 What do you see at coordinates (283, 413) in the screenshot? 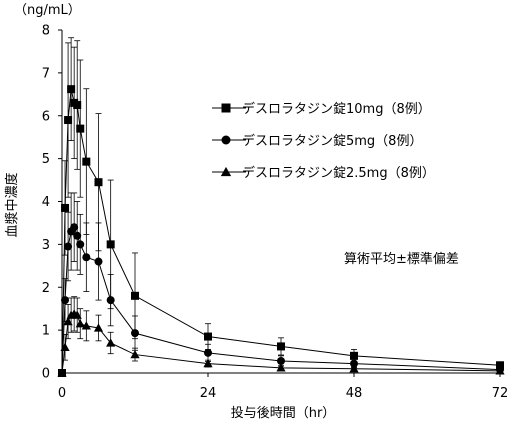
I see `x-axis-title: 投与後時間（hr）` at bounding box center [283, 413].